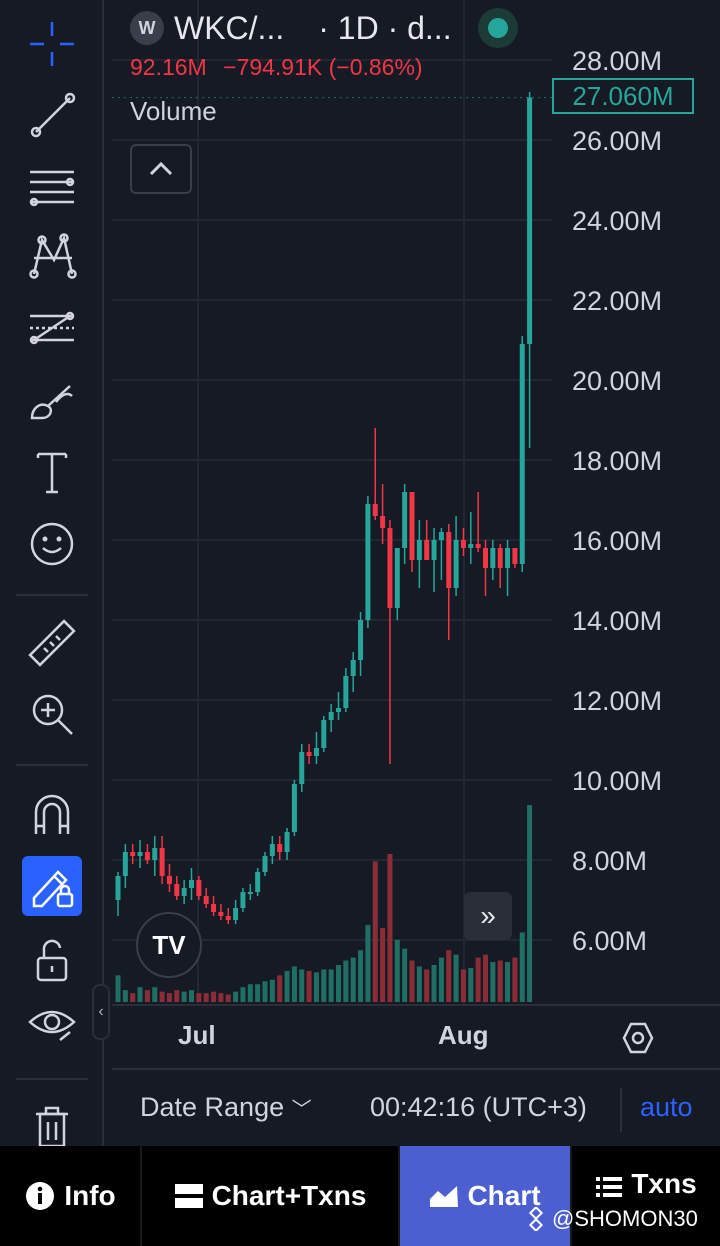 The width and height of the screenshot is (720, 1246). What do you see at coordinates (504, 1195) in the screenshot?
I see `tab-chart-label: Chart` at bounding box center [504, 1195].